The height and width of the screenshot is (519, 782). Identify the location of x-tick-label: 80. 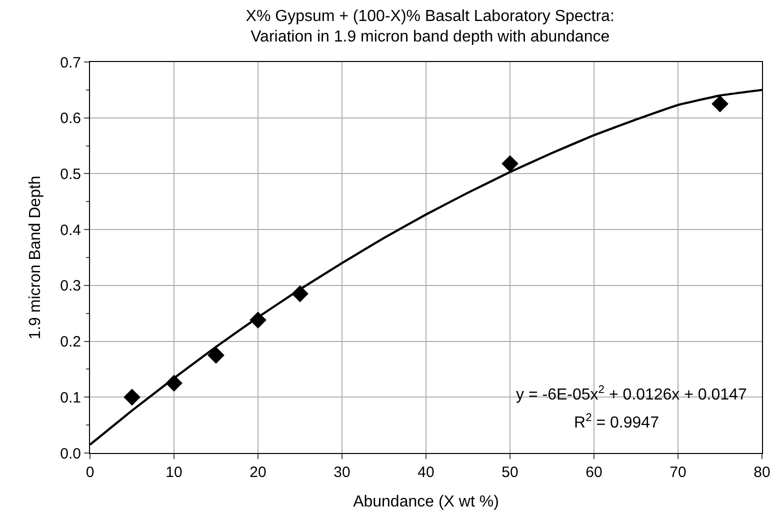
(762, 472).